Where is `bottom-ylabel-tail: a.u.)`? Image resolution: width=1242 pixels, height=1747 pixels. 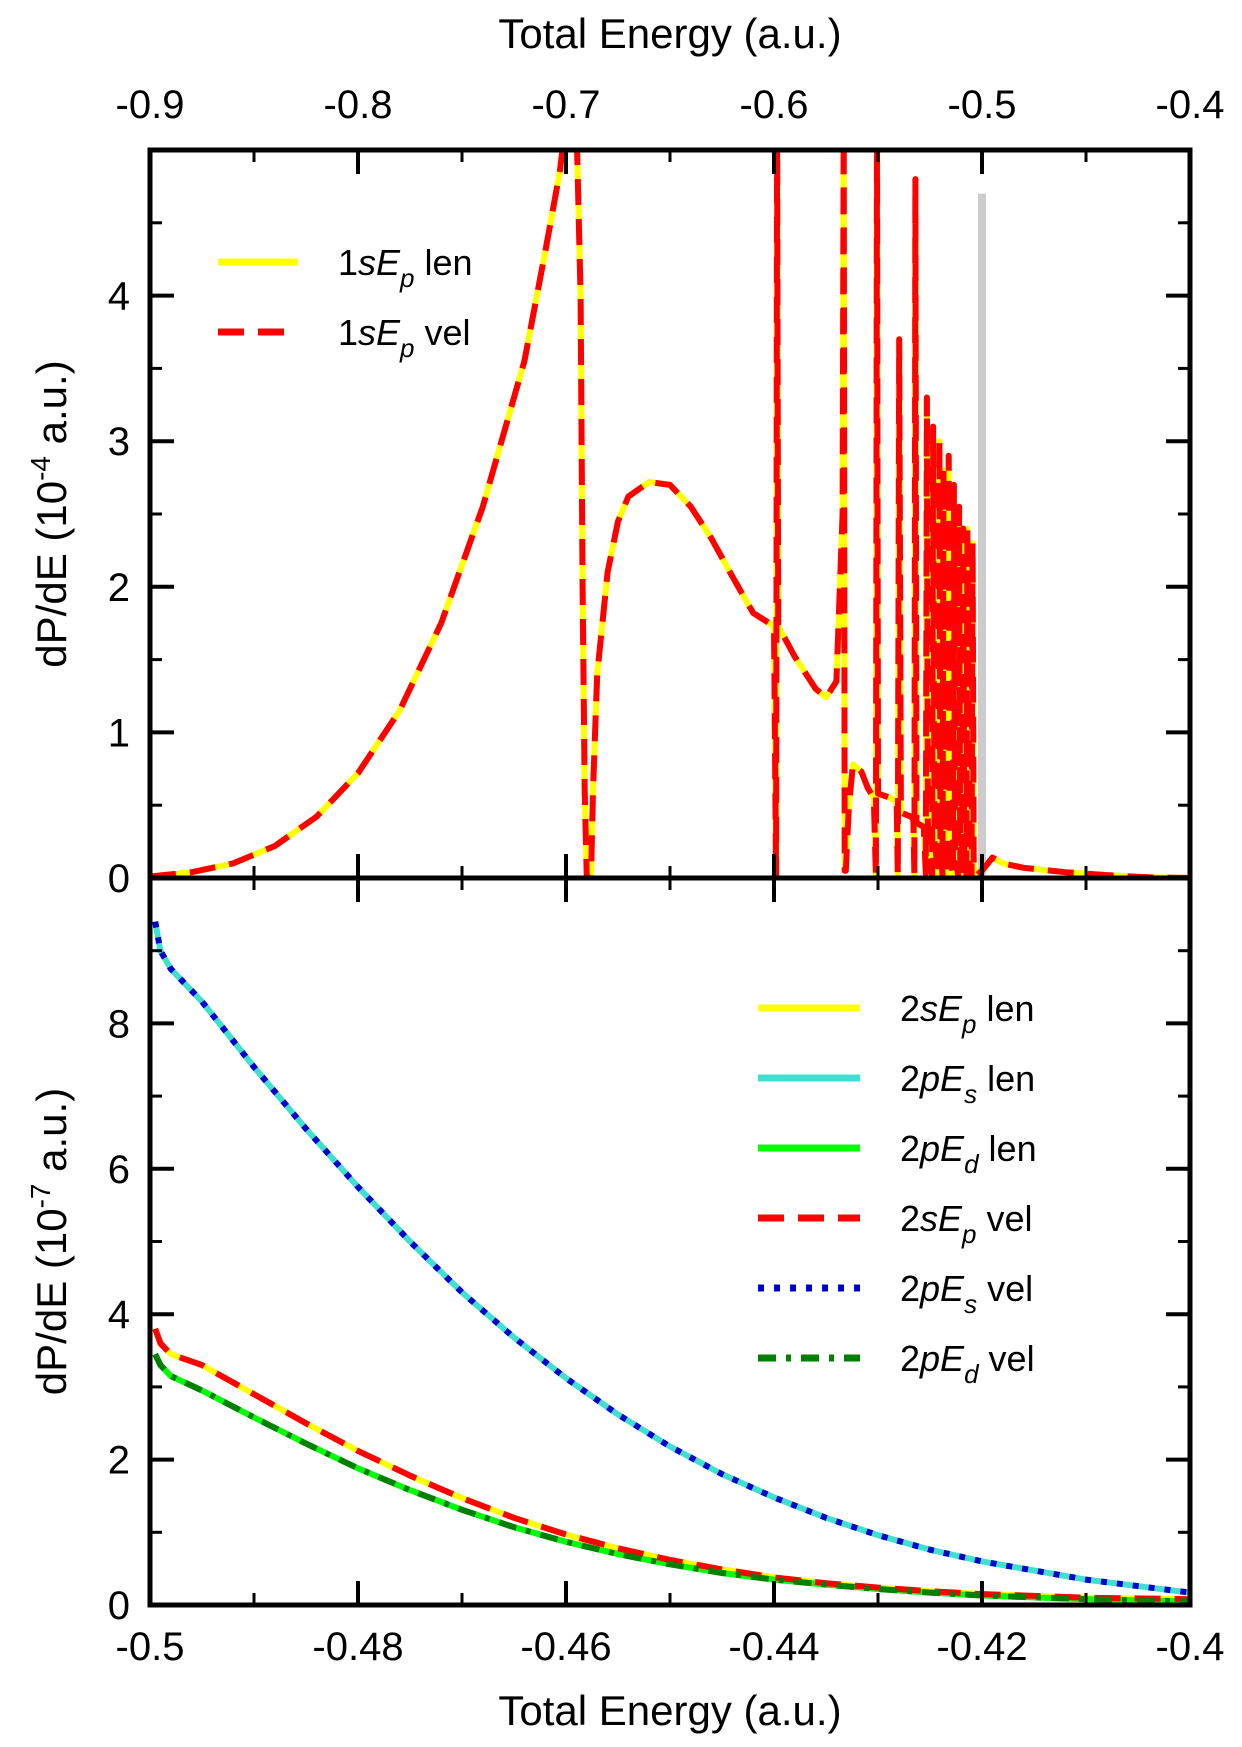
bottom-ylabel-tail: a.u.) is located at coordinates (51, 1136).